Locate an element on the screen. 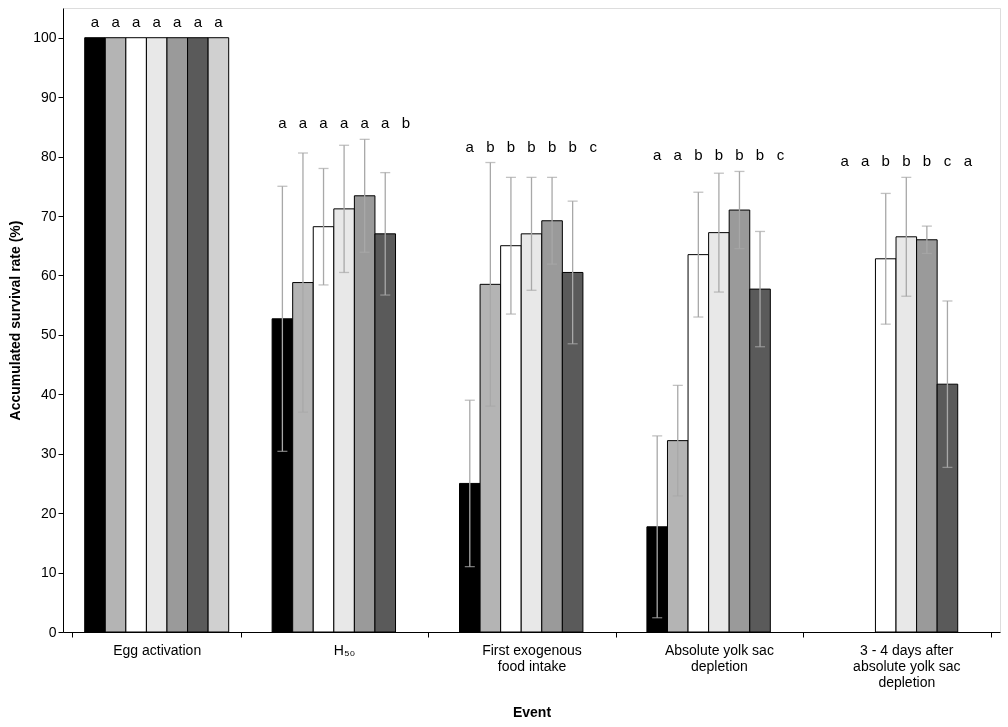  y-tick-label: 70 is located at coordinates (48, 215).